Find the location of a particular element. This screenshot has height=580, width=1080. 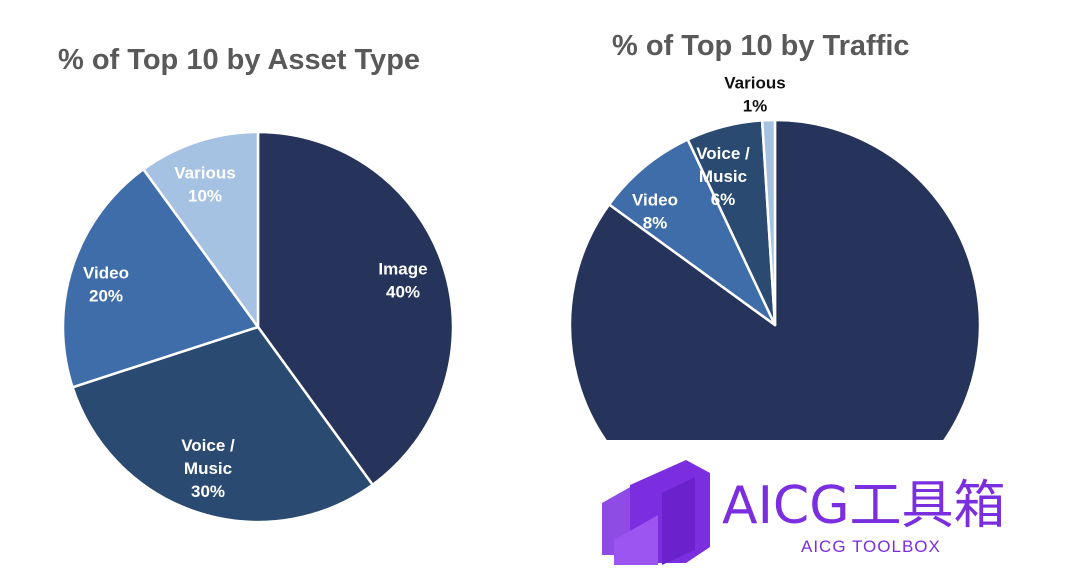

slice-label-voice-music: Voice / Music 6% is located at coordinates (723, 176).